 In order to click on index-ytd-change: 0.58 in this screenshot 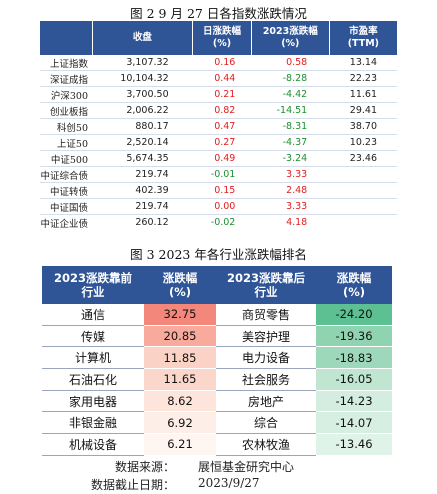, I will do `click(290, 63)`.